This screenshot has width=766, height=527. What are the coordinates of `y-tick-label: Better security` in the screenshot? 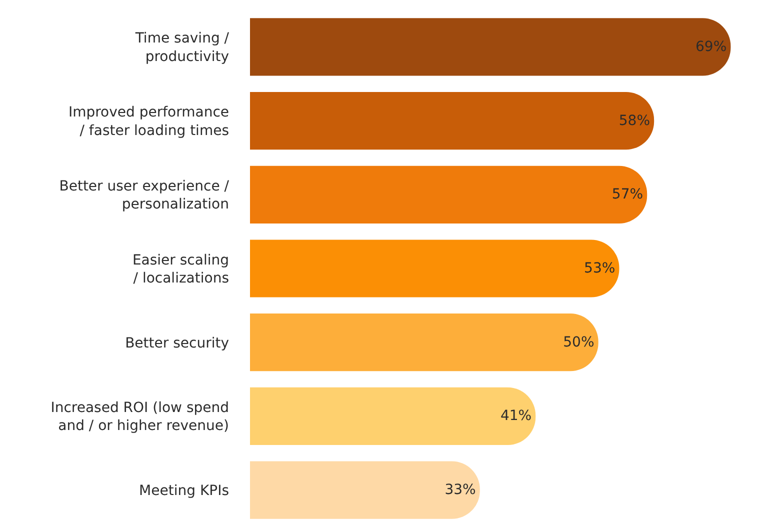 It's located at (177, 343).